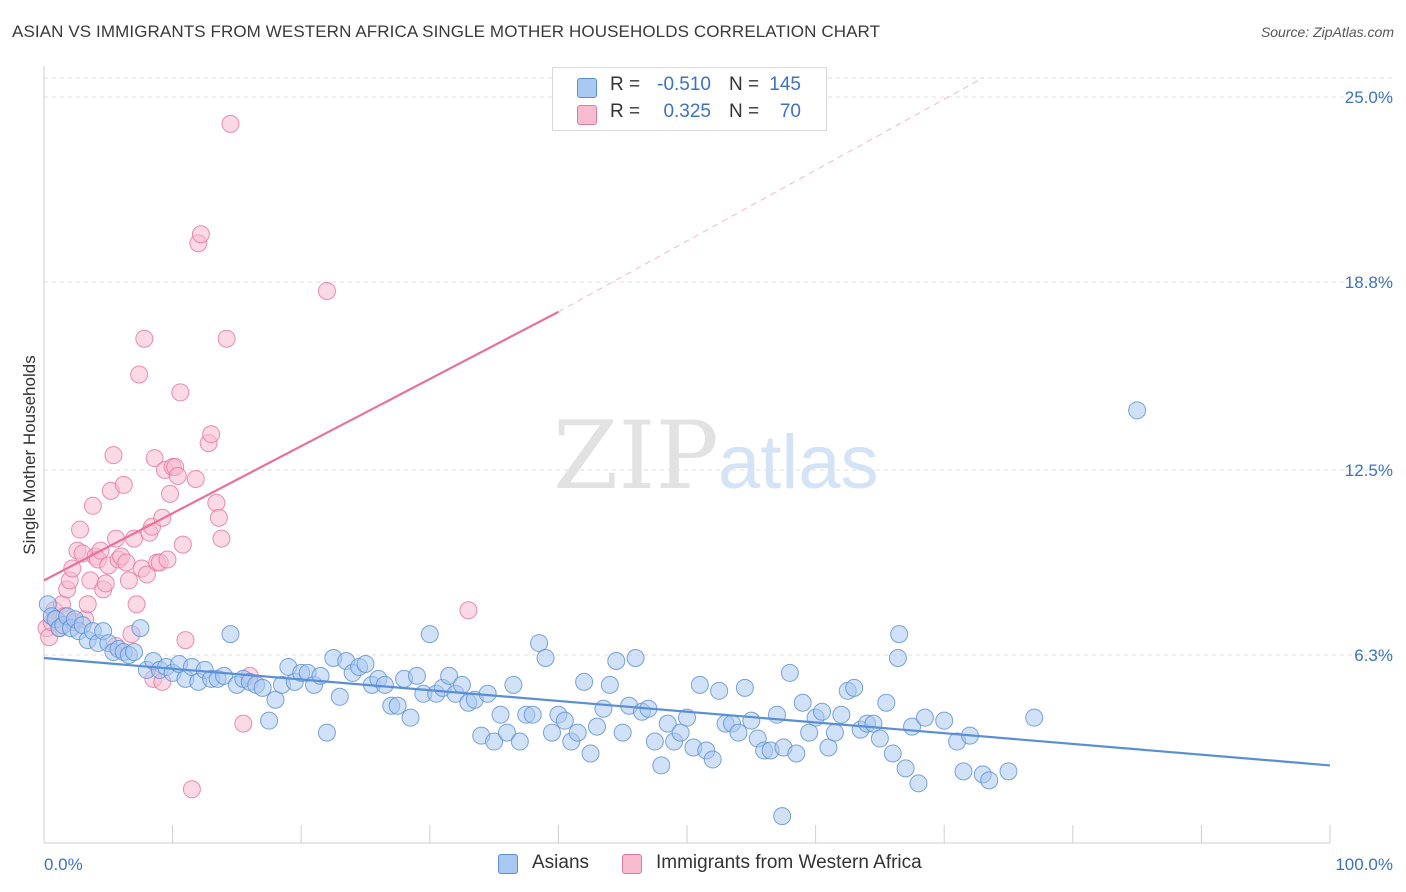 This screenshot has height=892, width=1406. What do you see at coordinates (636, 456) in the screenshot?
I see `watermark-zip: ZIP` at bounding box center [636, 456].